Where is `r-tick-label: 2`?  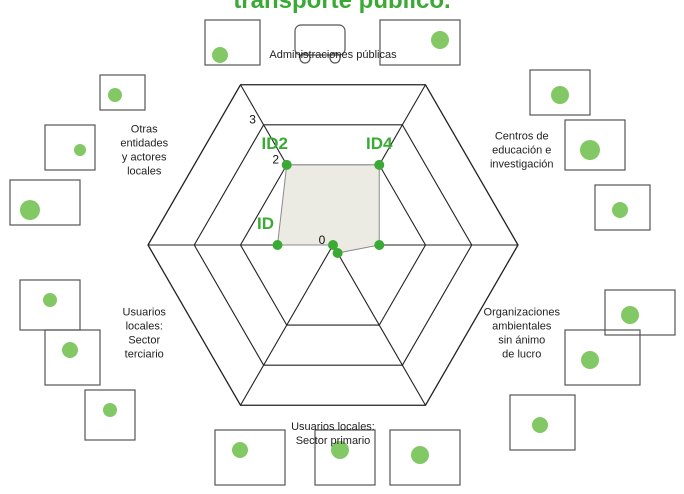
r-tick-label: 2 is located at coordinates (275, 160).